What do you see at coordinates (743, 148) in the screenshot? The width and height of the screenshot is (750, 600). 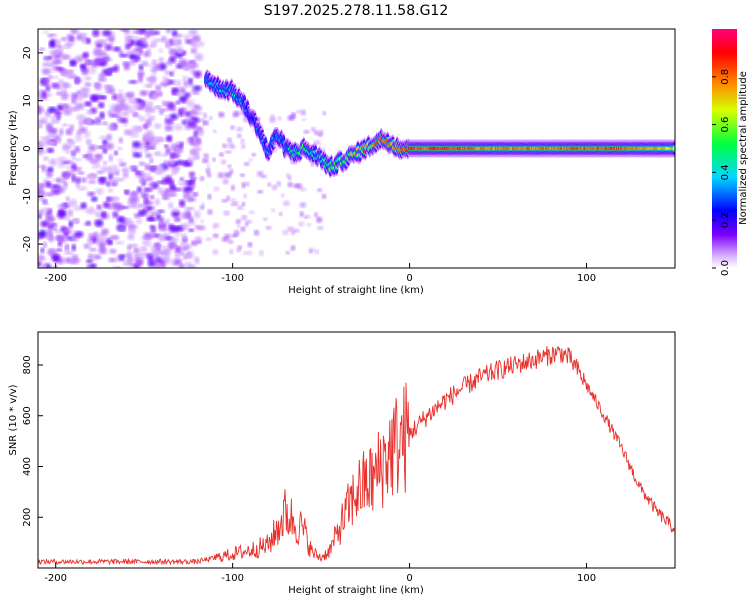 I see `colorbar-label: Normalized spectral amplitude` at bounding box center [743, 148].